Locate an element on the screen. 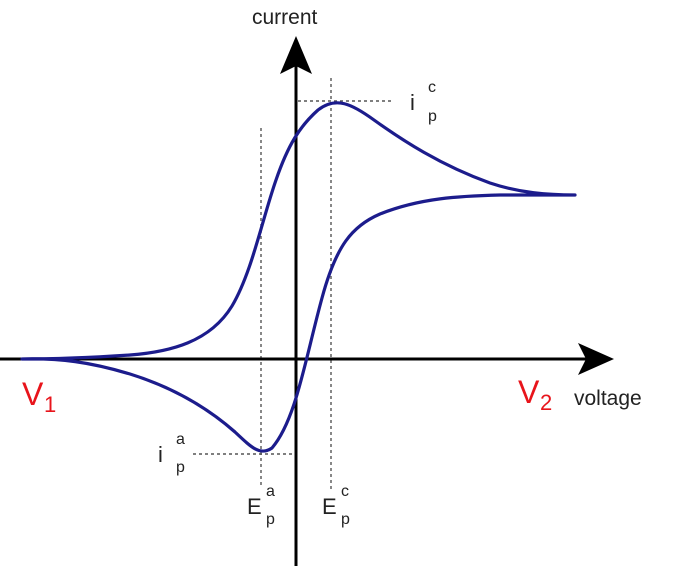 This screenshot has width=673, height=567. cathodic-peak-current-label: i c p is located at coordinates (423, 102).